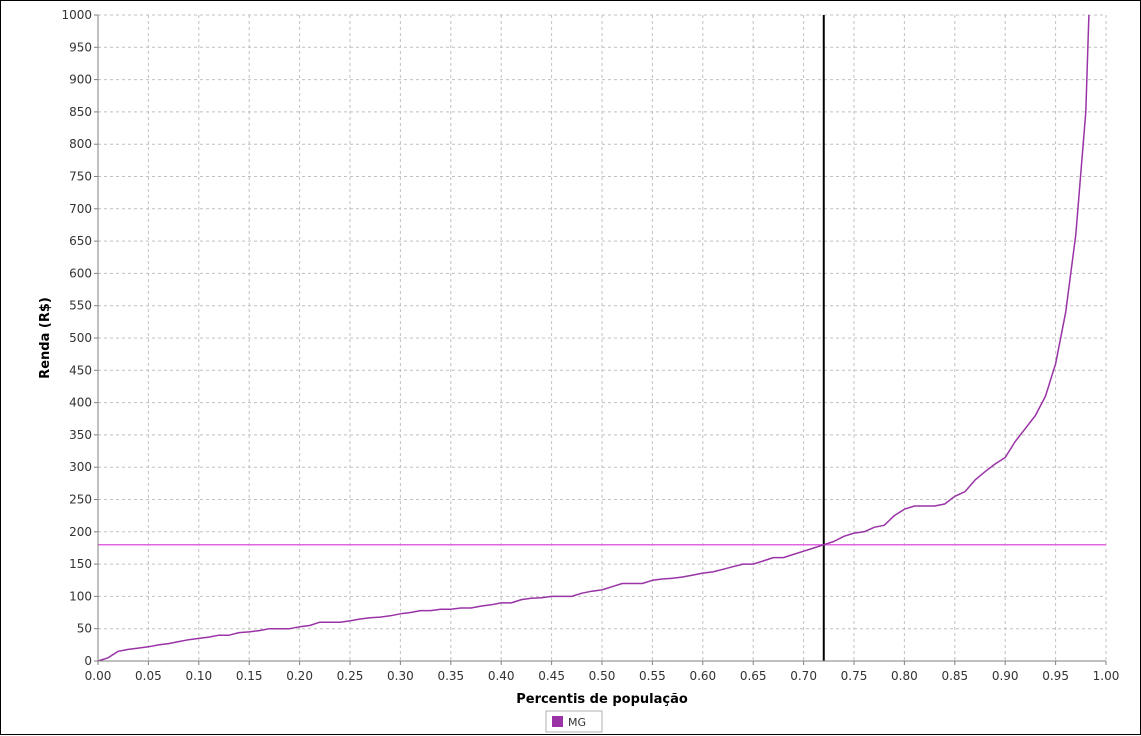 The height and width of the screenshot is (736, 1141). I want to click on x-tick-label: 0.40, so click(501, 676).